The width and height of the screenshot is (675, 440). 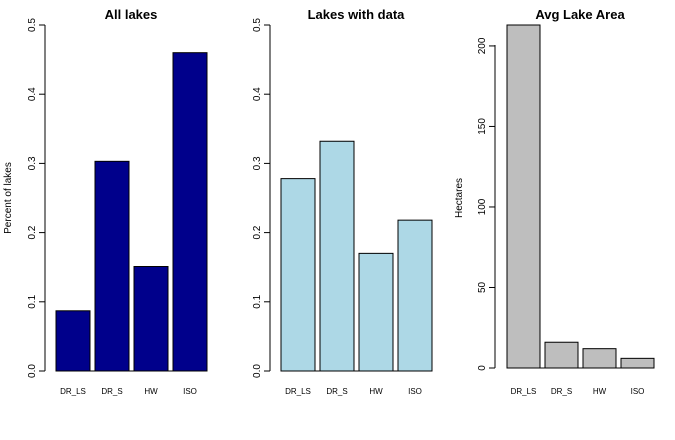 I want to click on panel-title: Avg Lake Area, so click(x=580, y=14).